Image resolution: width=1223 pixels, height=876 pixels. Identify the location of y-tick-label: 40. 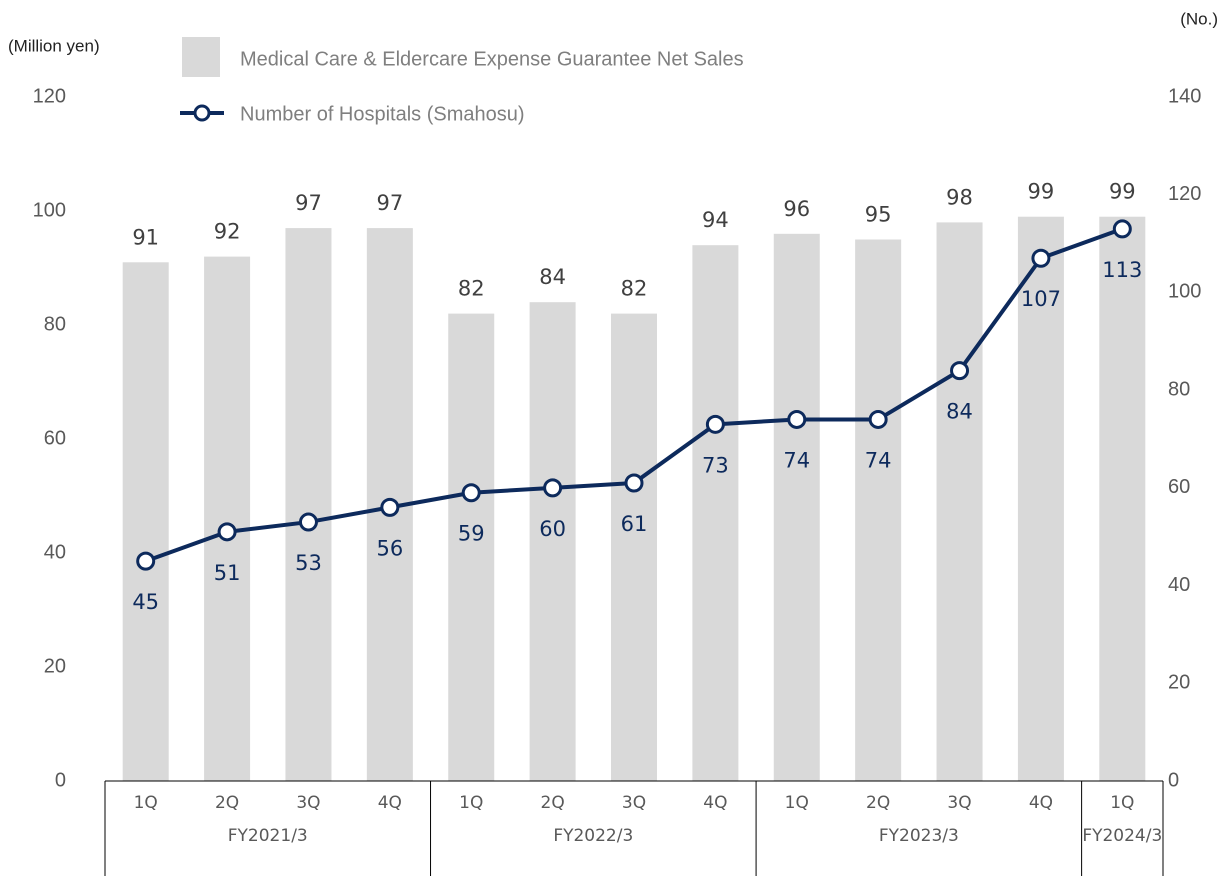
(55, 552).